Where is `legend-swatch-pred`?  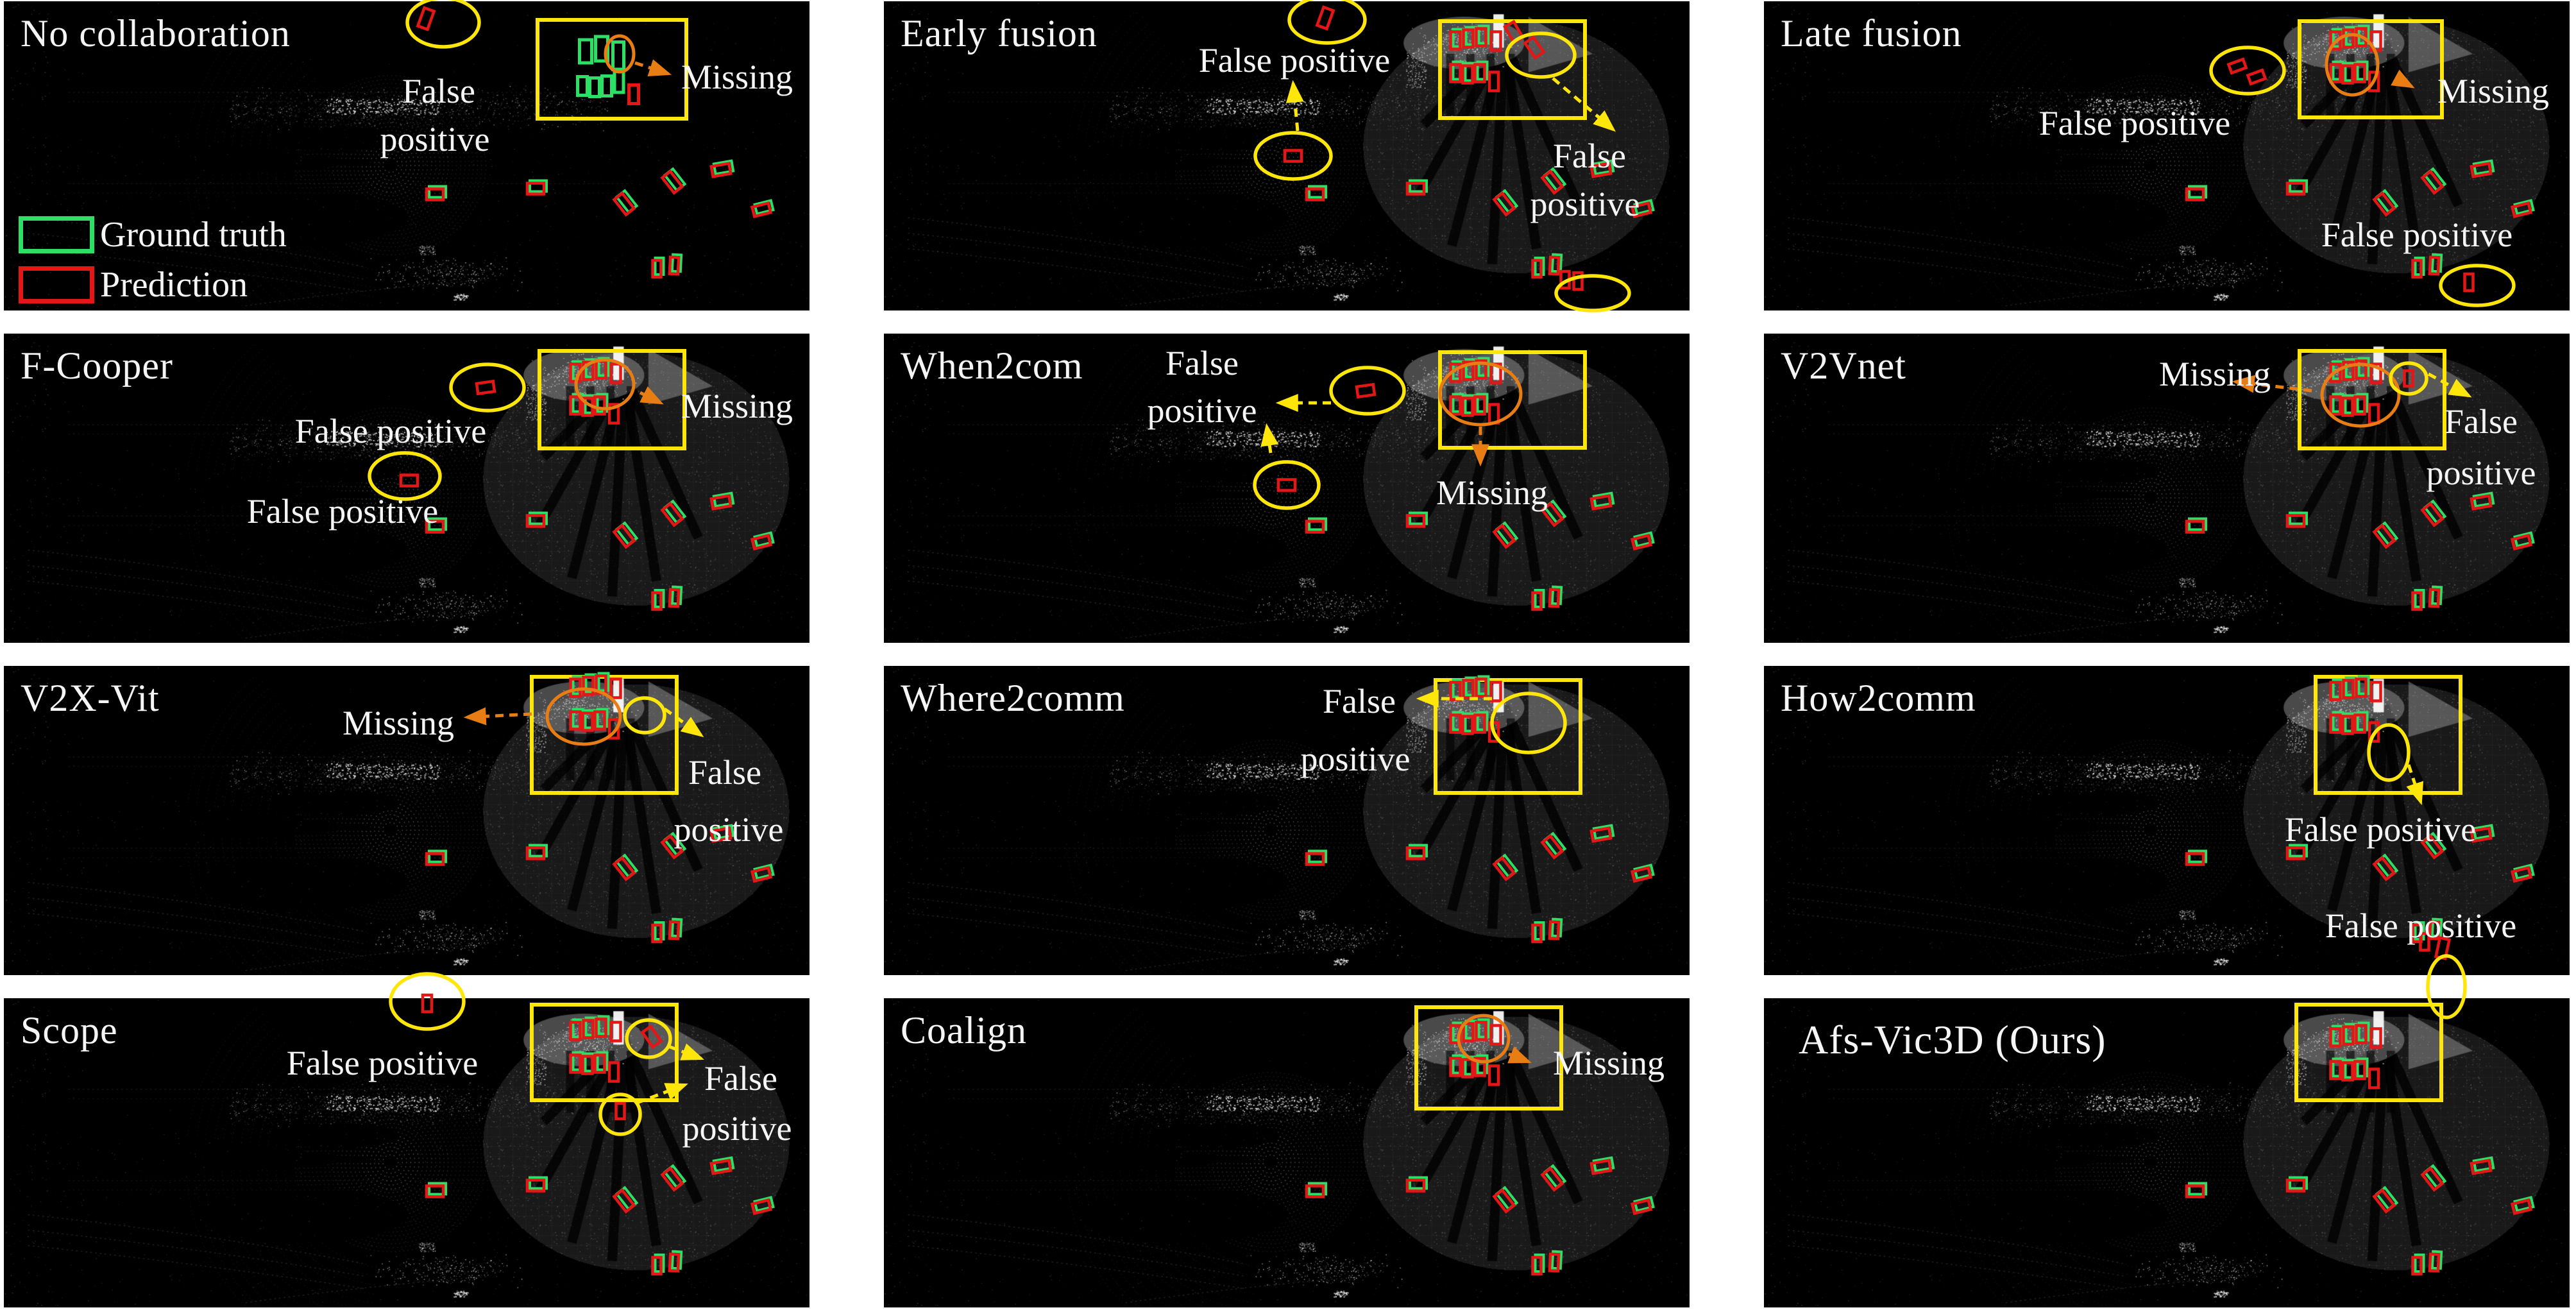
legend-swatch-pred is located at coordinates (56, 284).